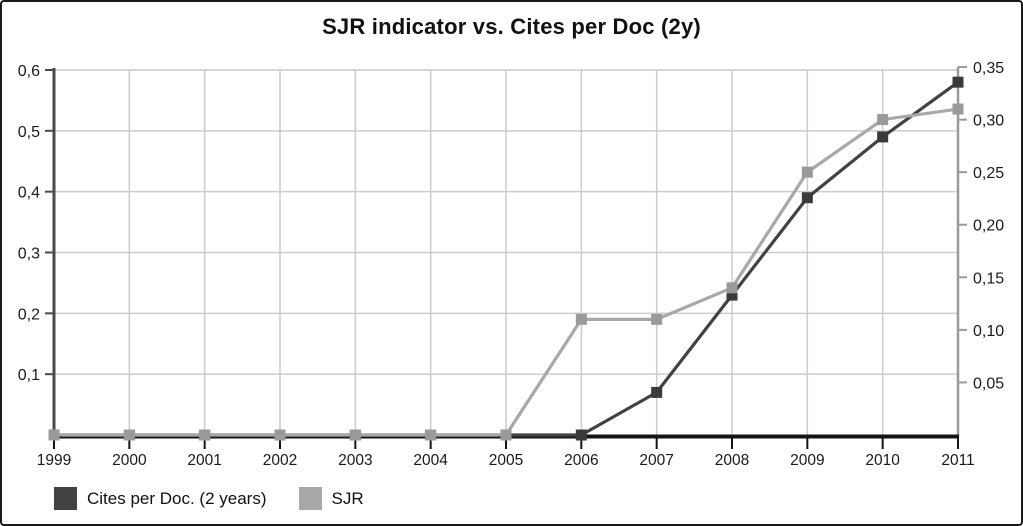 The height and width of the screenshot is (526, 1023). I want to click on left-axis-label: 0,2, so click(29, 314).